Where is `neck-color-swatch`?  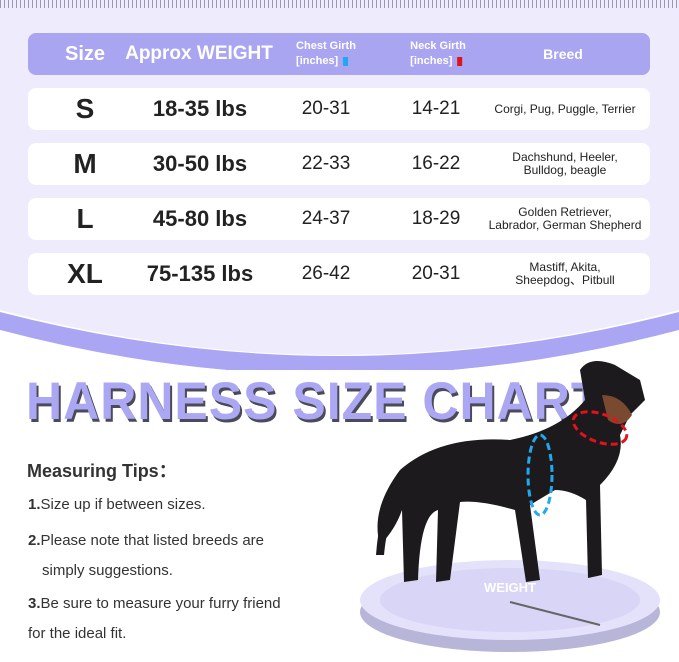 neck-color-swatch is located at coordinates (460, 61).